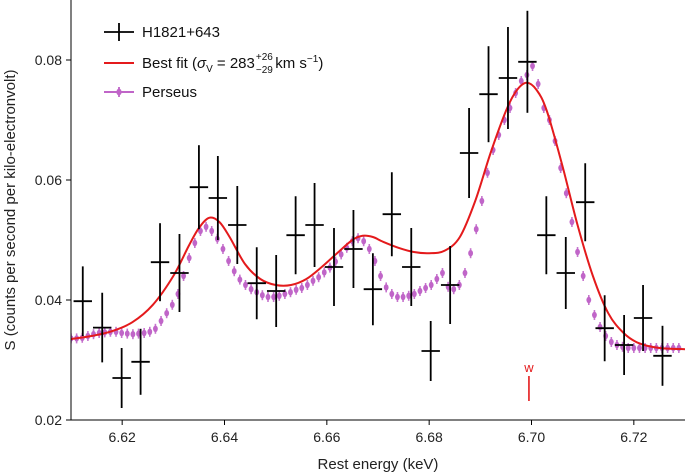 The height and width of the screenshot is (474, 685). What do you see at coordinates (299, 63) in the screenshot?
I see `svg-text: km s−1)` at bounding box center [299, 63].